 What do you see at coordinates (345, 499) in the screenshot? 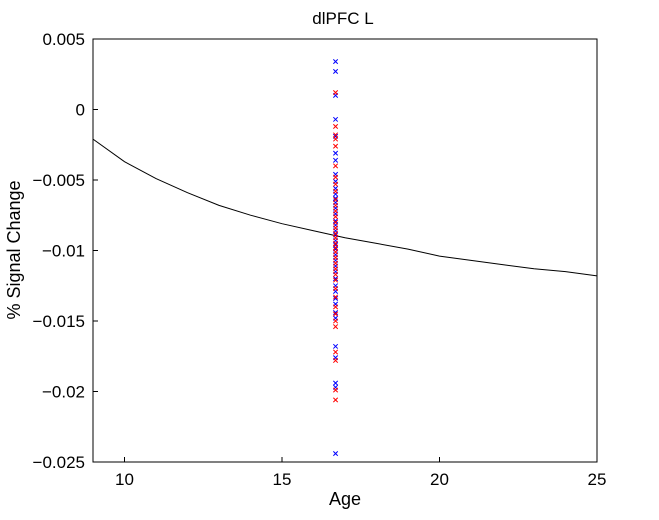
I see `x-axis-label: Age` at bounding box center [345, 499].